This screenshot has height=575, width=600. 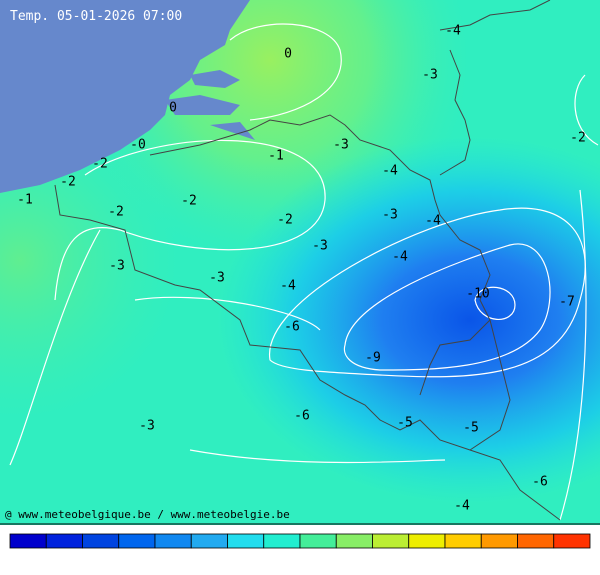 What do you see at coordinates (96, 16) in the screenshot?
I see `map-title: Temp. 05-01-2026 07:00` at bounding box center [96, 16].